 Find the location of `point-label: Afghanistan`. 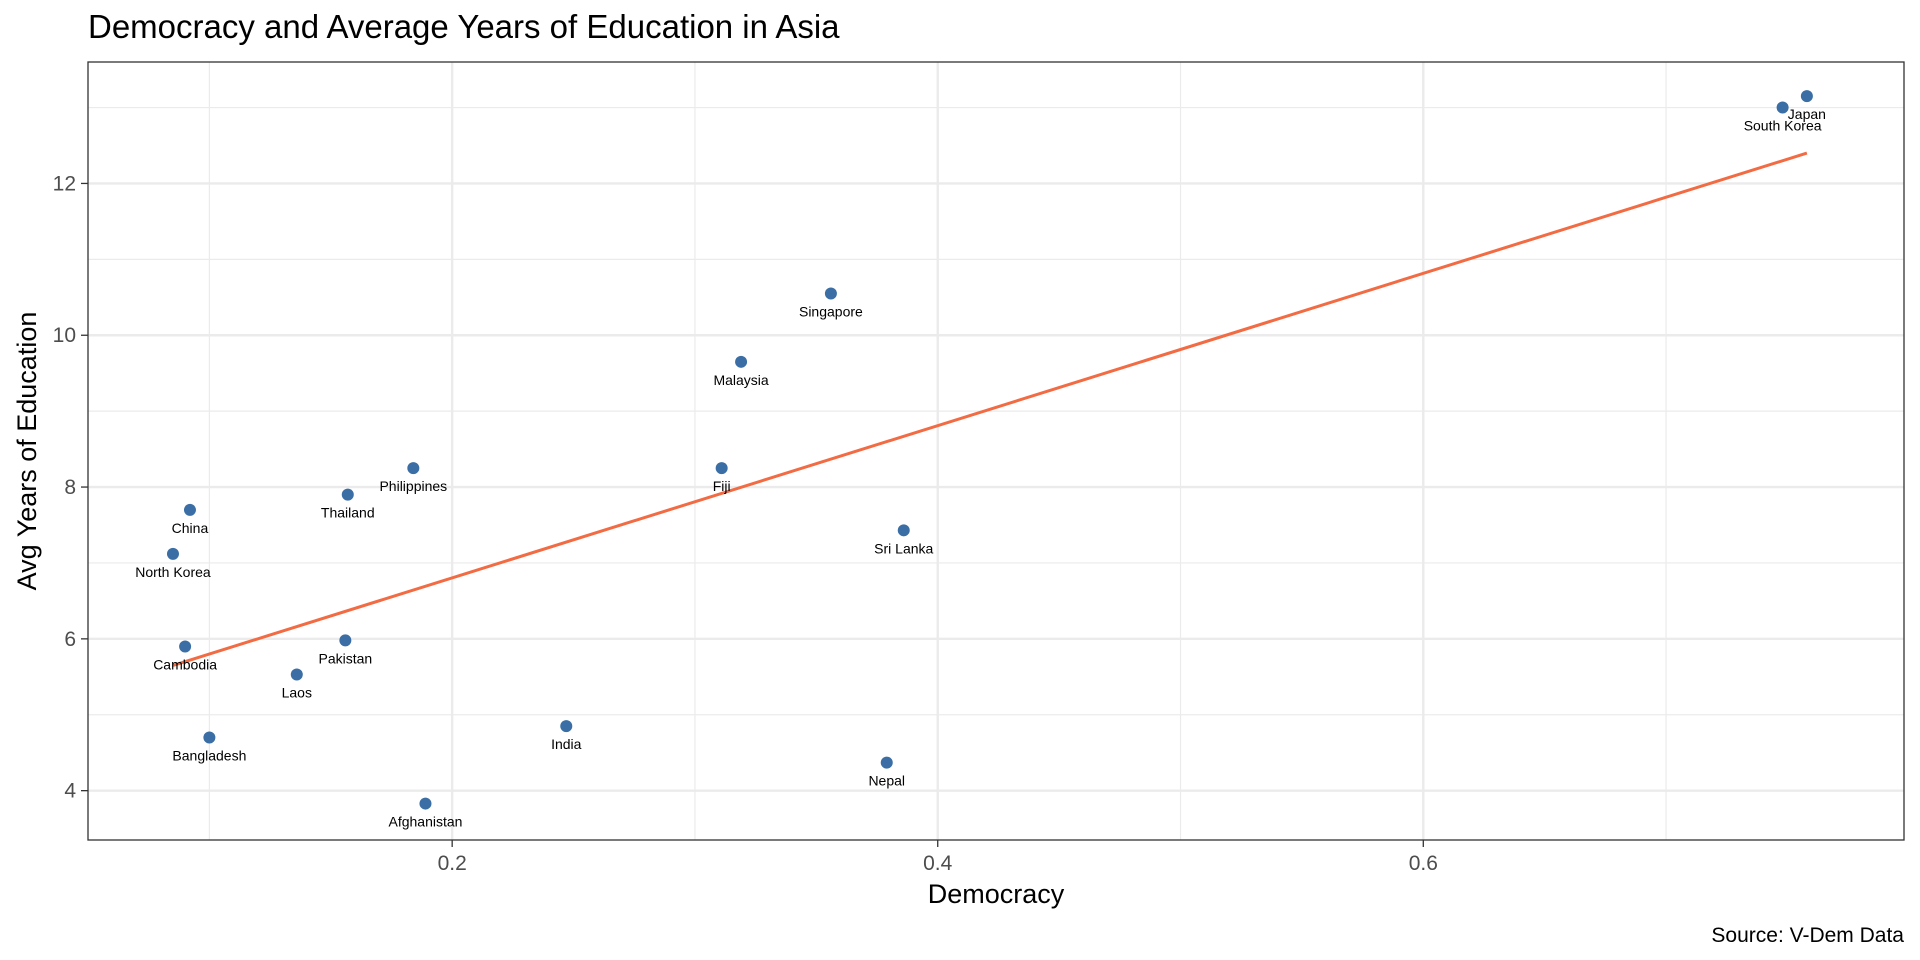

point-label: Afghanistan is located at coordinates (425, 822).